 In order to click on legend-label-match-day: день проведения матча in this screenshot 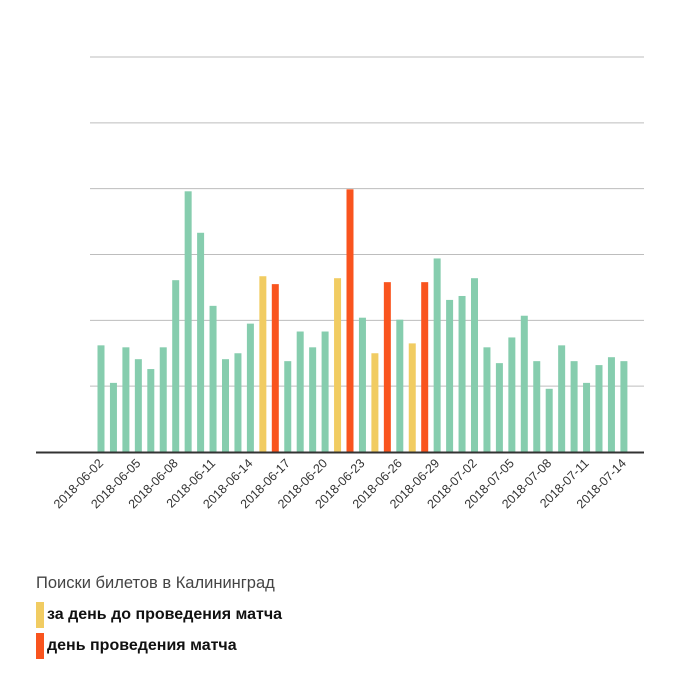, I will do `click(142, 645)`.